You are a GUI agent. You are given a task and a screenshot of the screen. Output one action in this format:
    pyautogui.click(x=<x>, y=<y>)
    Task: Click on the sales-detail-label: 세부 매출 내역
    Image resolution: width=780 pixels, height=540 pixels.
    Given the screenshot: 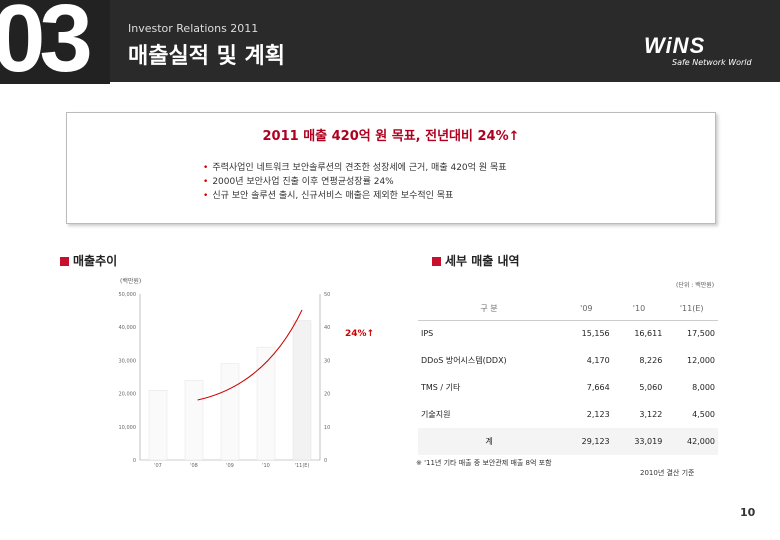 What is the action you would take?
    pyautogui.click(x=476, y=260)
    